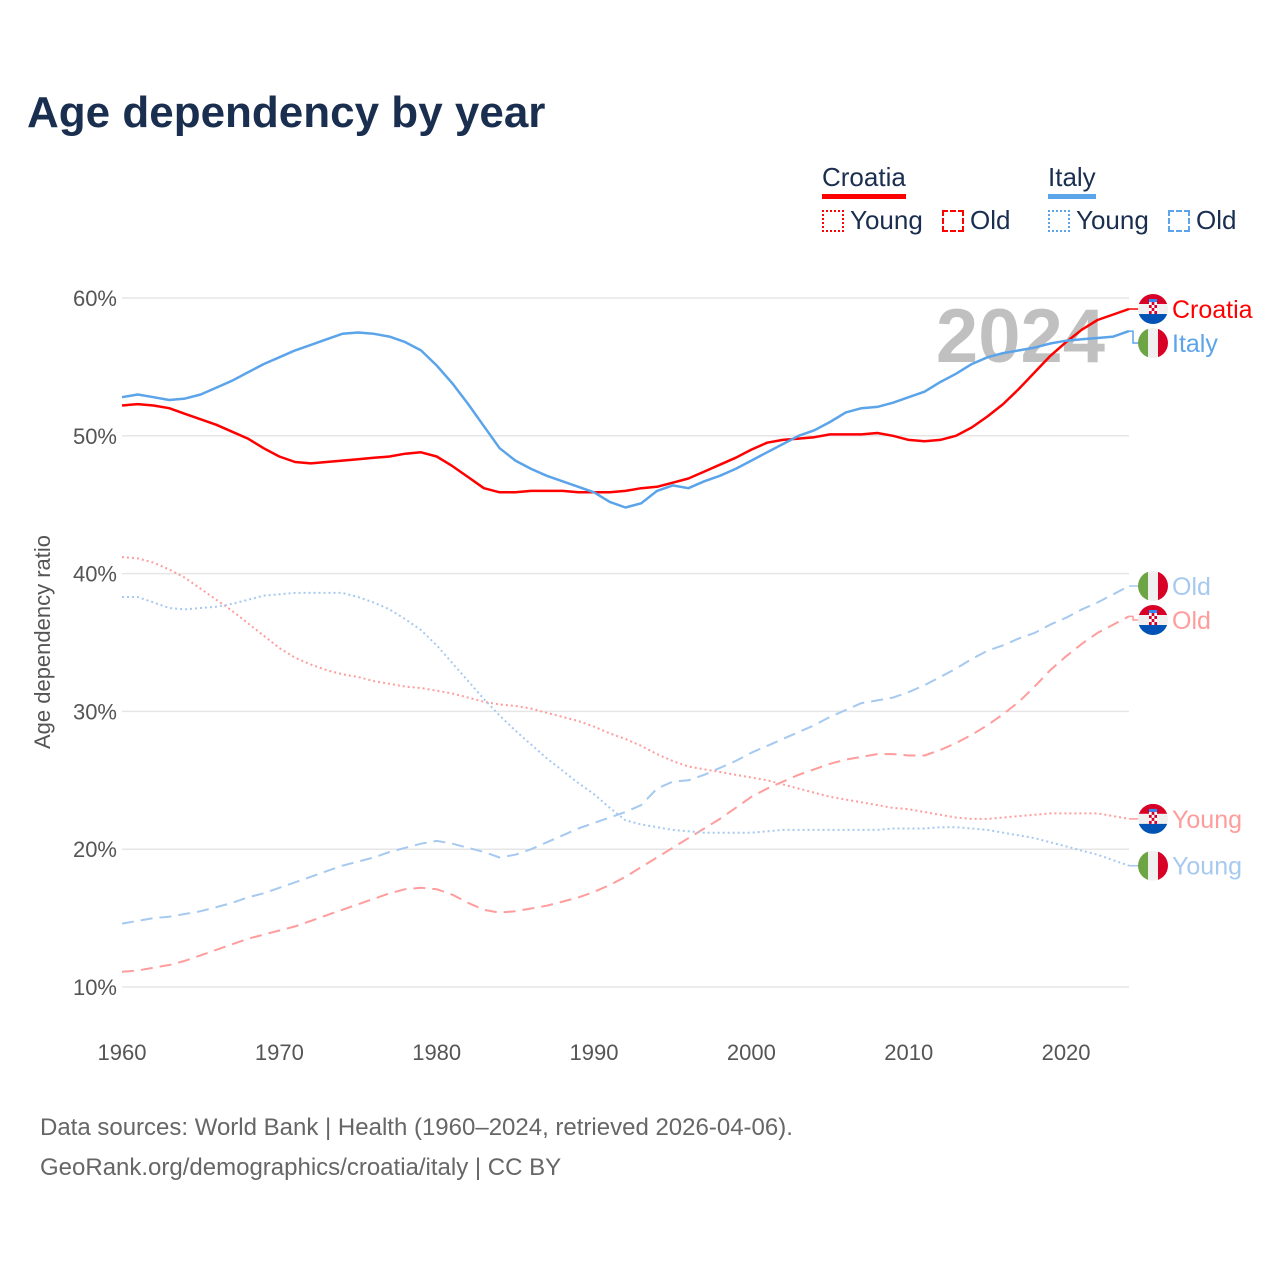 The height and width of the screenshot is (1280, 1280). I want to click on y-axis-label: Age dependency ratio, so click(42, 642).